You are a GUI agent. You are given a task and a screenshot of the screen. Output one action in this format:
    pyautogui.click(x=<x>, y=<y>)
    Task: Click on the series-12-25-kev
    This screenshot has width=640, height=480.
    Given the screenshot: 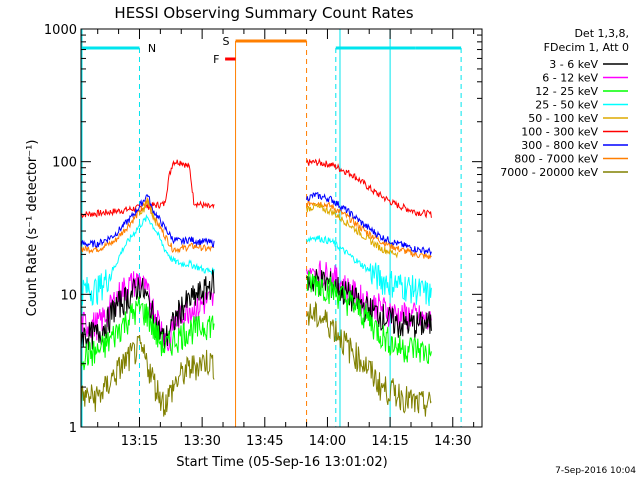 What is the action you would take?
    pyautogui.click(x=256, y=320)
    